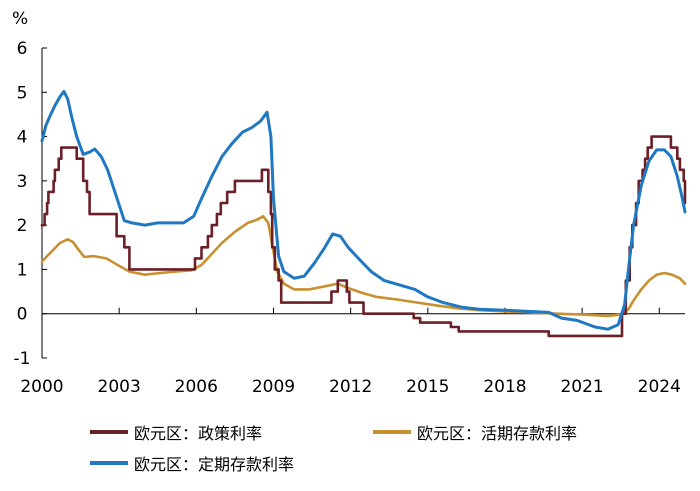 This screenshot has height=491, width=700. Describe the element at coordinates (22, 270) in the screenshot. I see `y-tick-label: 1` at that location.